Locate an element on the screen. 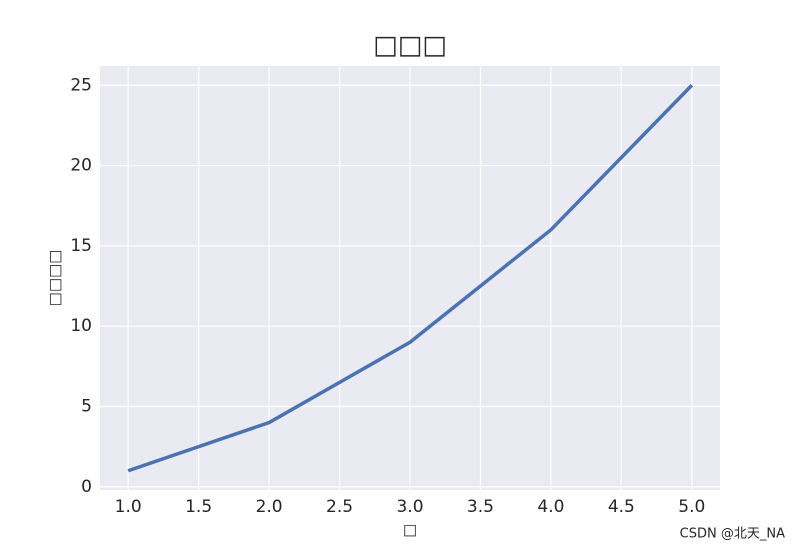 Image resolution: width=800 pixels, height=554 pixels. x-tick-label: 5.0 is located at coordinates (691, 507).